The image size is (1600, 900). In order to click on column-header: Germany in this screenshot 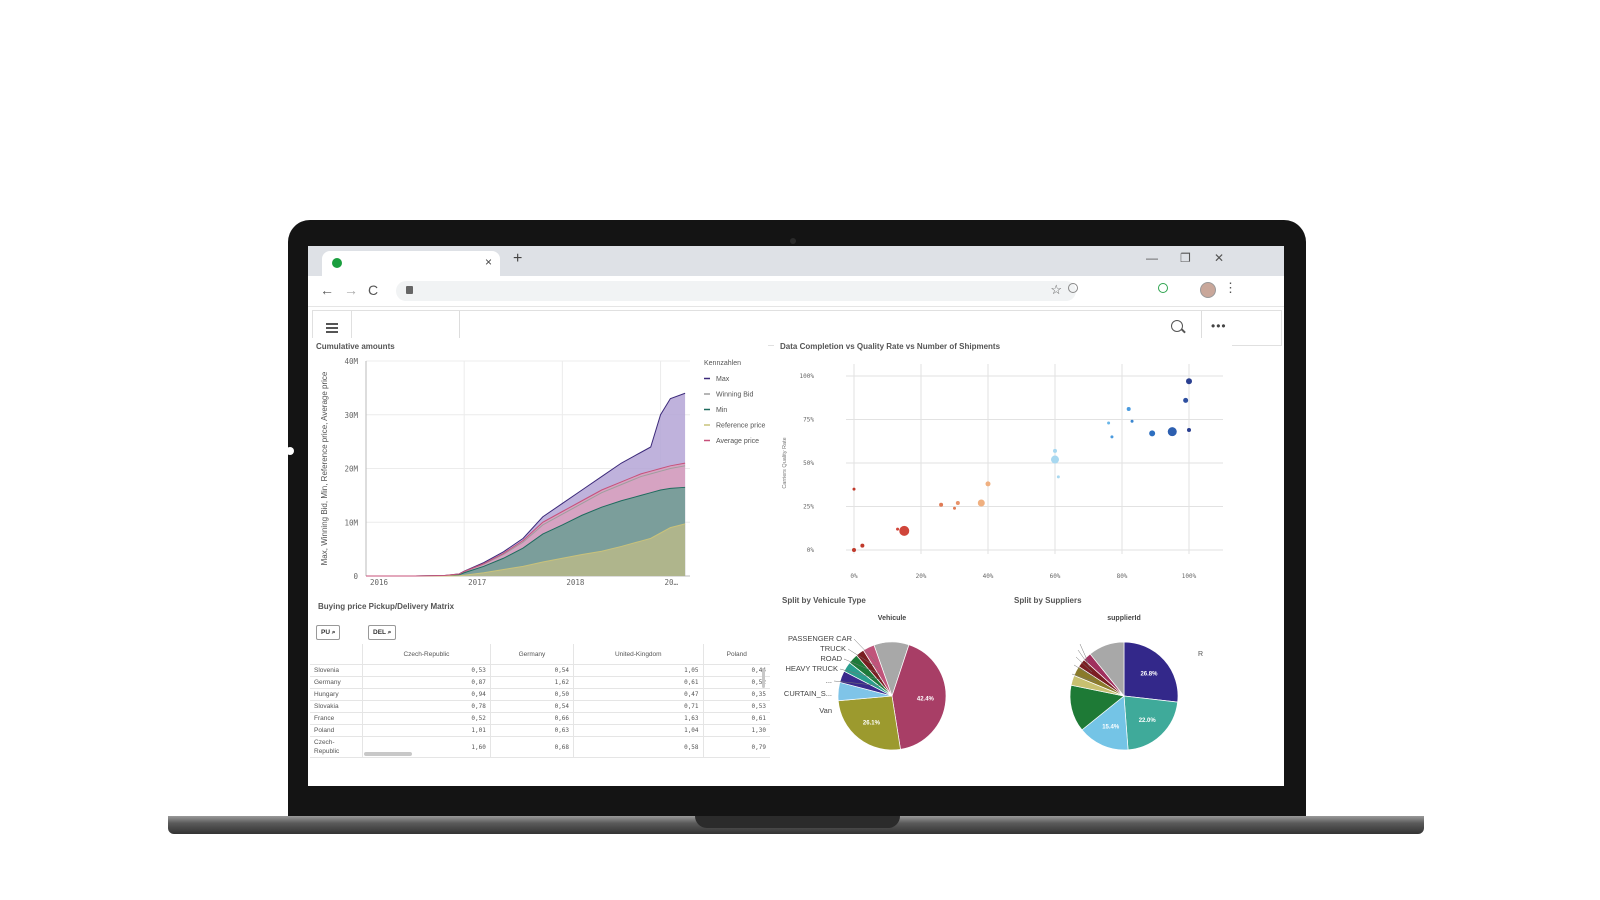, I will do `click(531, 654)`.